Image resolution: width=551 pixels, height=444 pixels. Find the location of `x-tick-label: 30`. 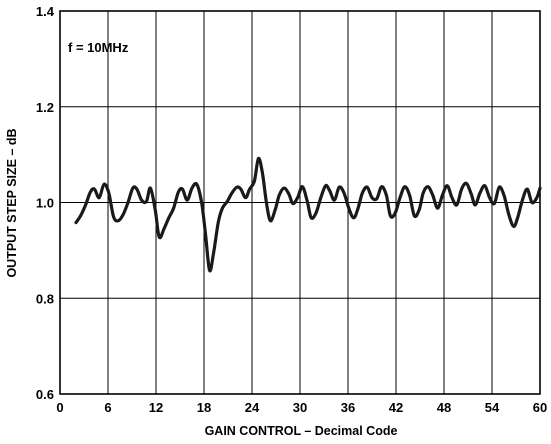

x-tick-label: 30 is located at coordinates (300, 407).